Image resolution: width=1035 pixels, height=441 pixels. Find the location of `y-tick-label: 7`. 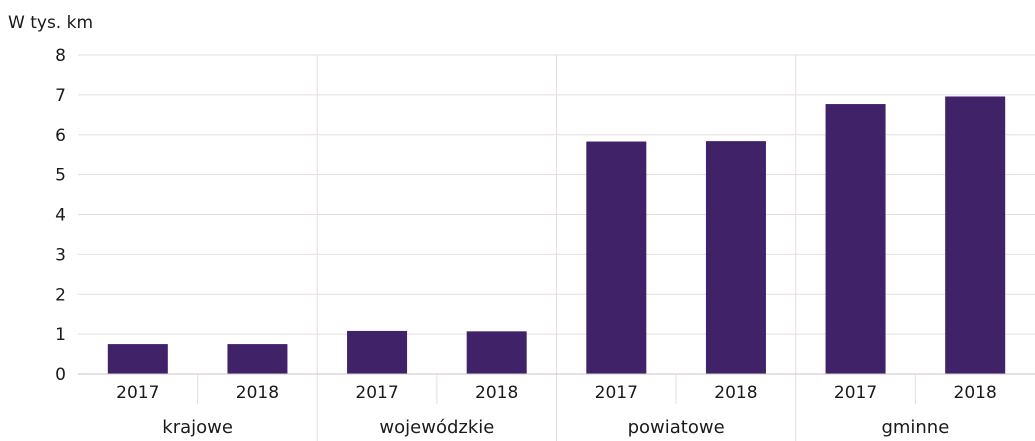

y-tick-label: 7 is located at coordinates (60, 96).